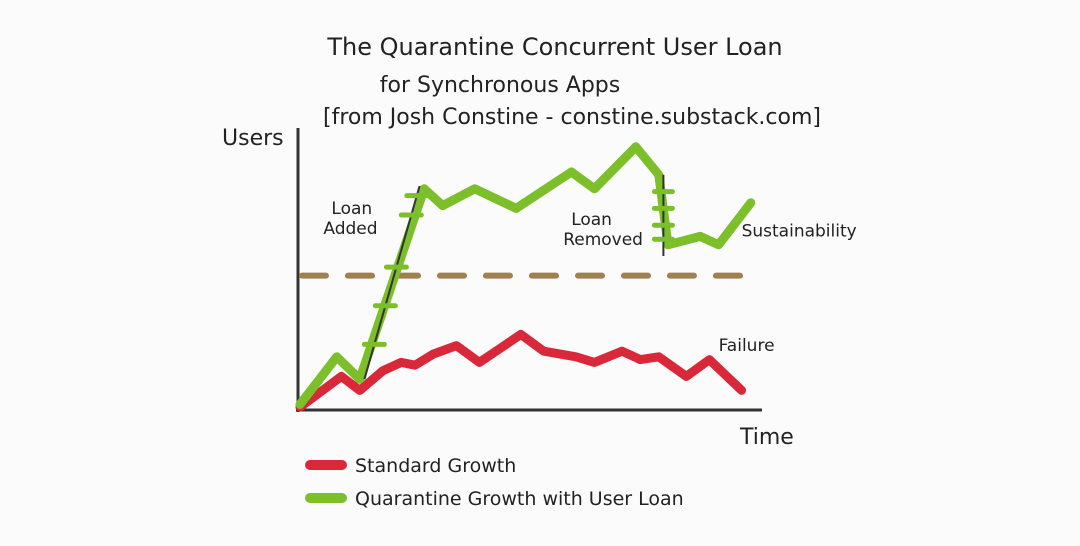 This screenshot has height=546, width=1080. I want to click on series-line-standard, so click(521, 370).